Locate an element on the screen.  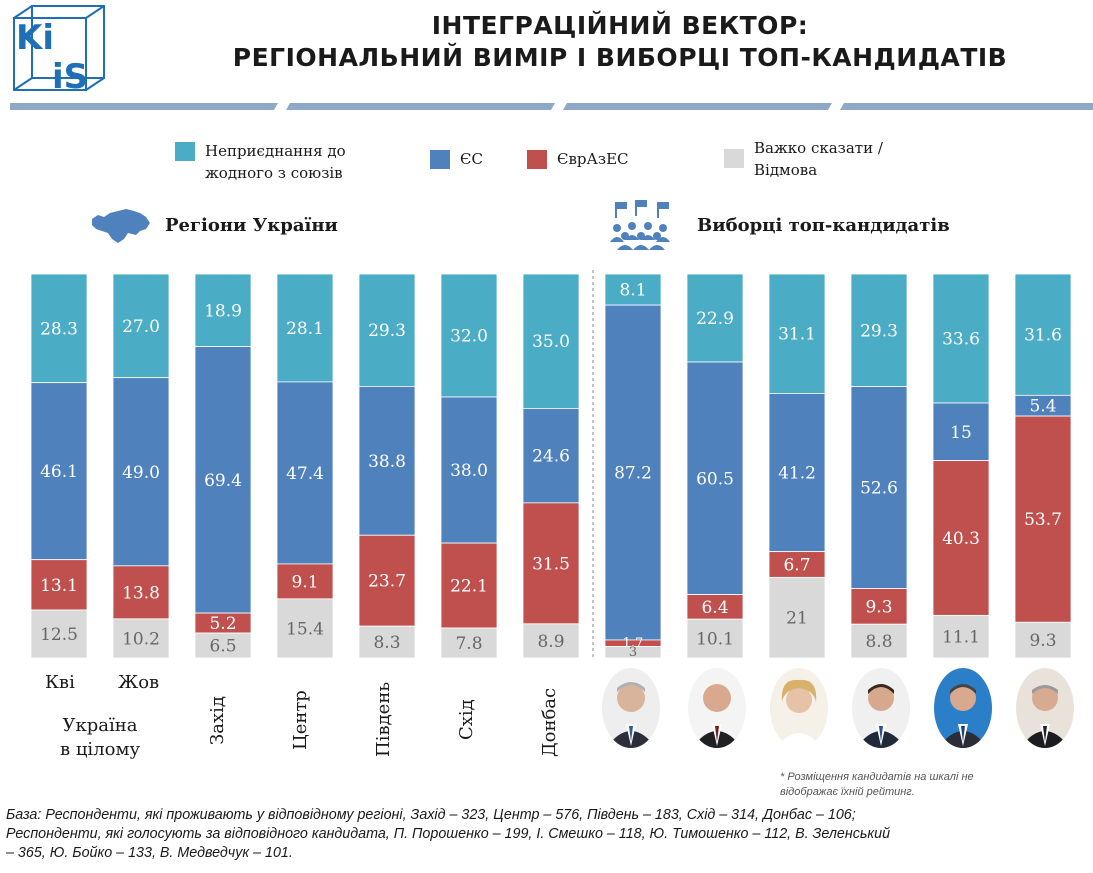
data-label-9-3: 21 is located at coordinates (797, 619).